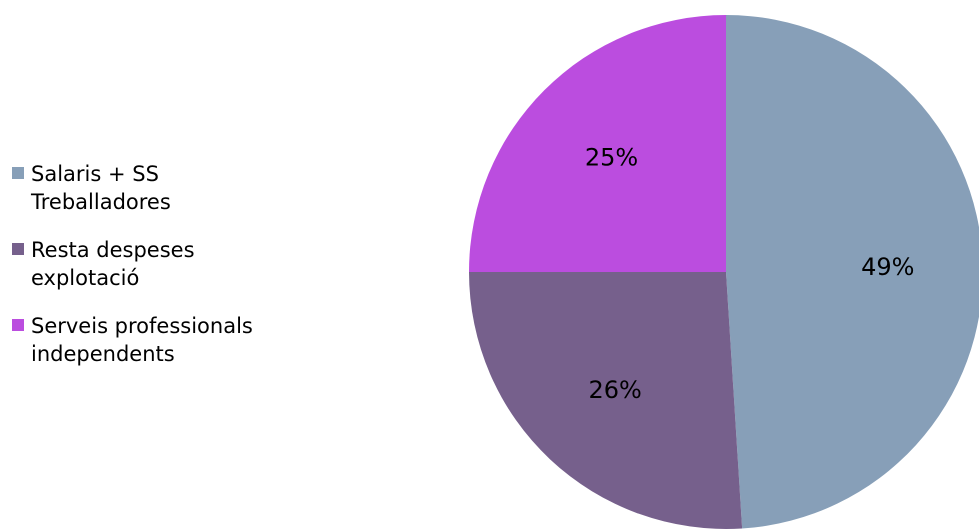 This screenshot has width=979, height=530. What do you see at coordinates (887, 267) in the screenshot?
I see `pie-label-salaris: 49%` at bounding box center [887, 267].